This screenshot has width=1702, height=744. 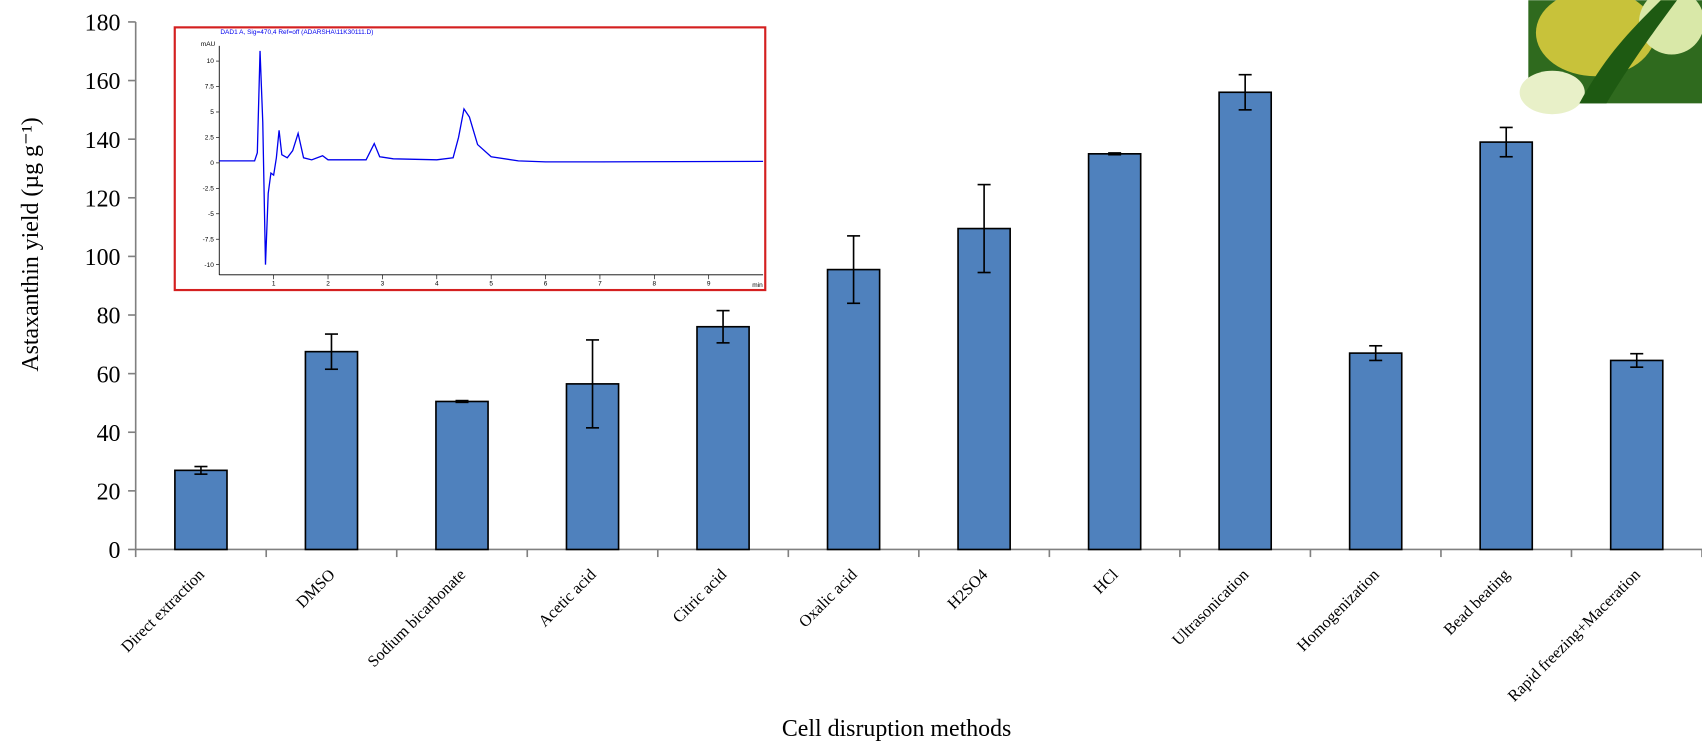 What do you see at coordinates (209, 239) in the screenshot?
I see `inset-y-tick-label: -7.5` at bounding box center [209, 239].